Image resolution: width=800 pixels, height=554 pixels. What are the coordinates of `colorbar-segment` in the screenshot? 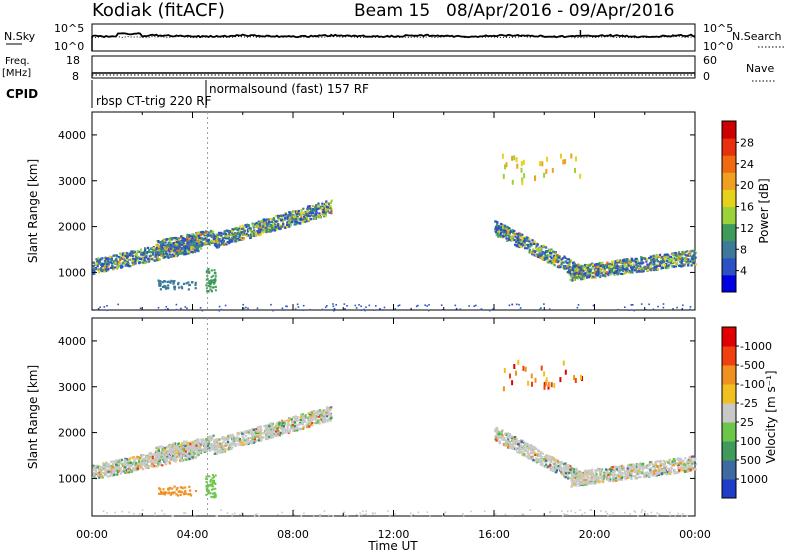 It's located at (729, 266).